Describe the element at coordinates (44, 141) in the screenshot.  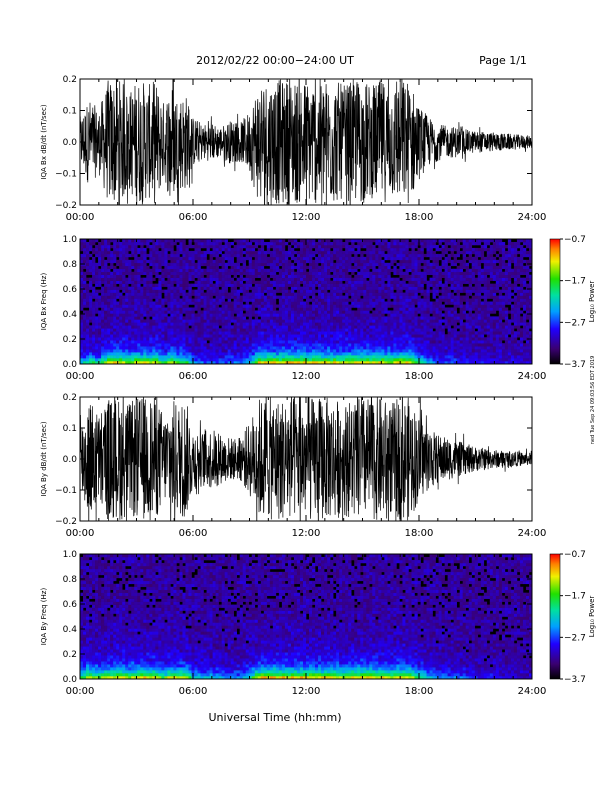
I see `y-axis-label: IQA Bx dB/dt (nT/sec)` at that location.